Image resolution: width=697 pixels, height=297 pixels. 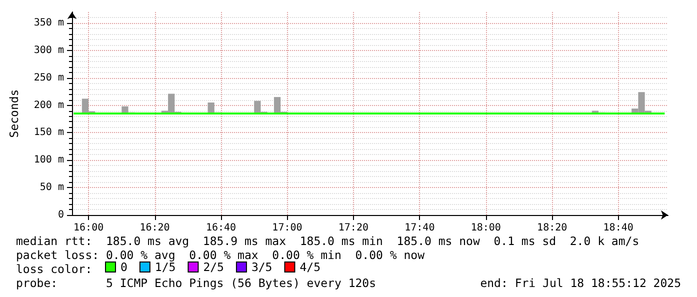 What do you see at coordinates (220, 255) in the screenshot?
I see `text: packet loss: 0.00 % avg 0.00 % max 0.00 % min 0.00 % now` at bounding box center [220, 255].